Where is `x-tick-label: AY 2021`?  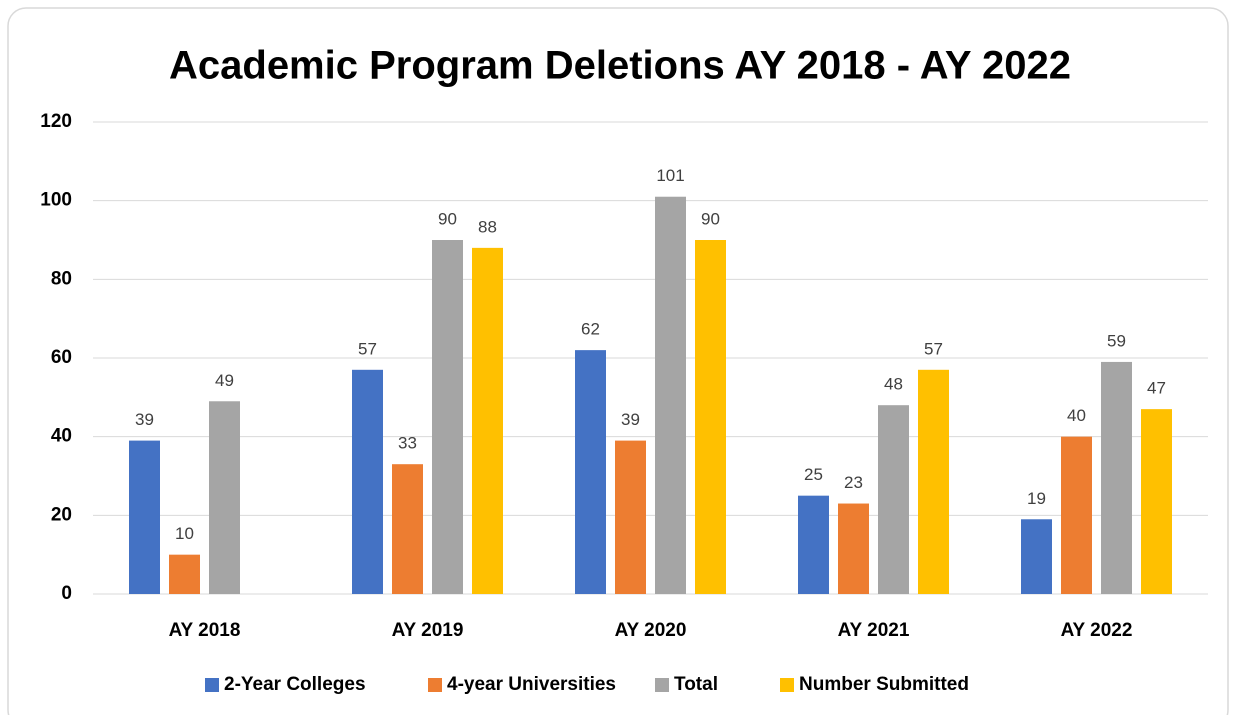 x-tick-label: AY 2021 is located at coordinates (874, 630).